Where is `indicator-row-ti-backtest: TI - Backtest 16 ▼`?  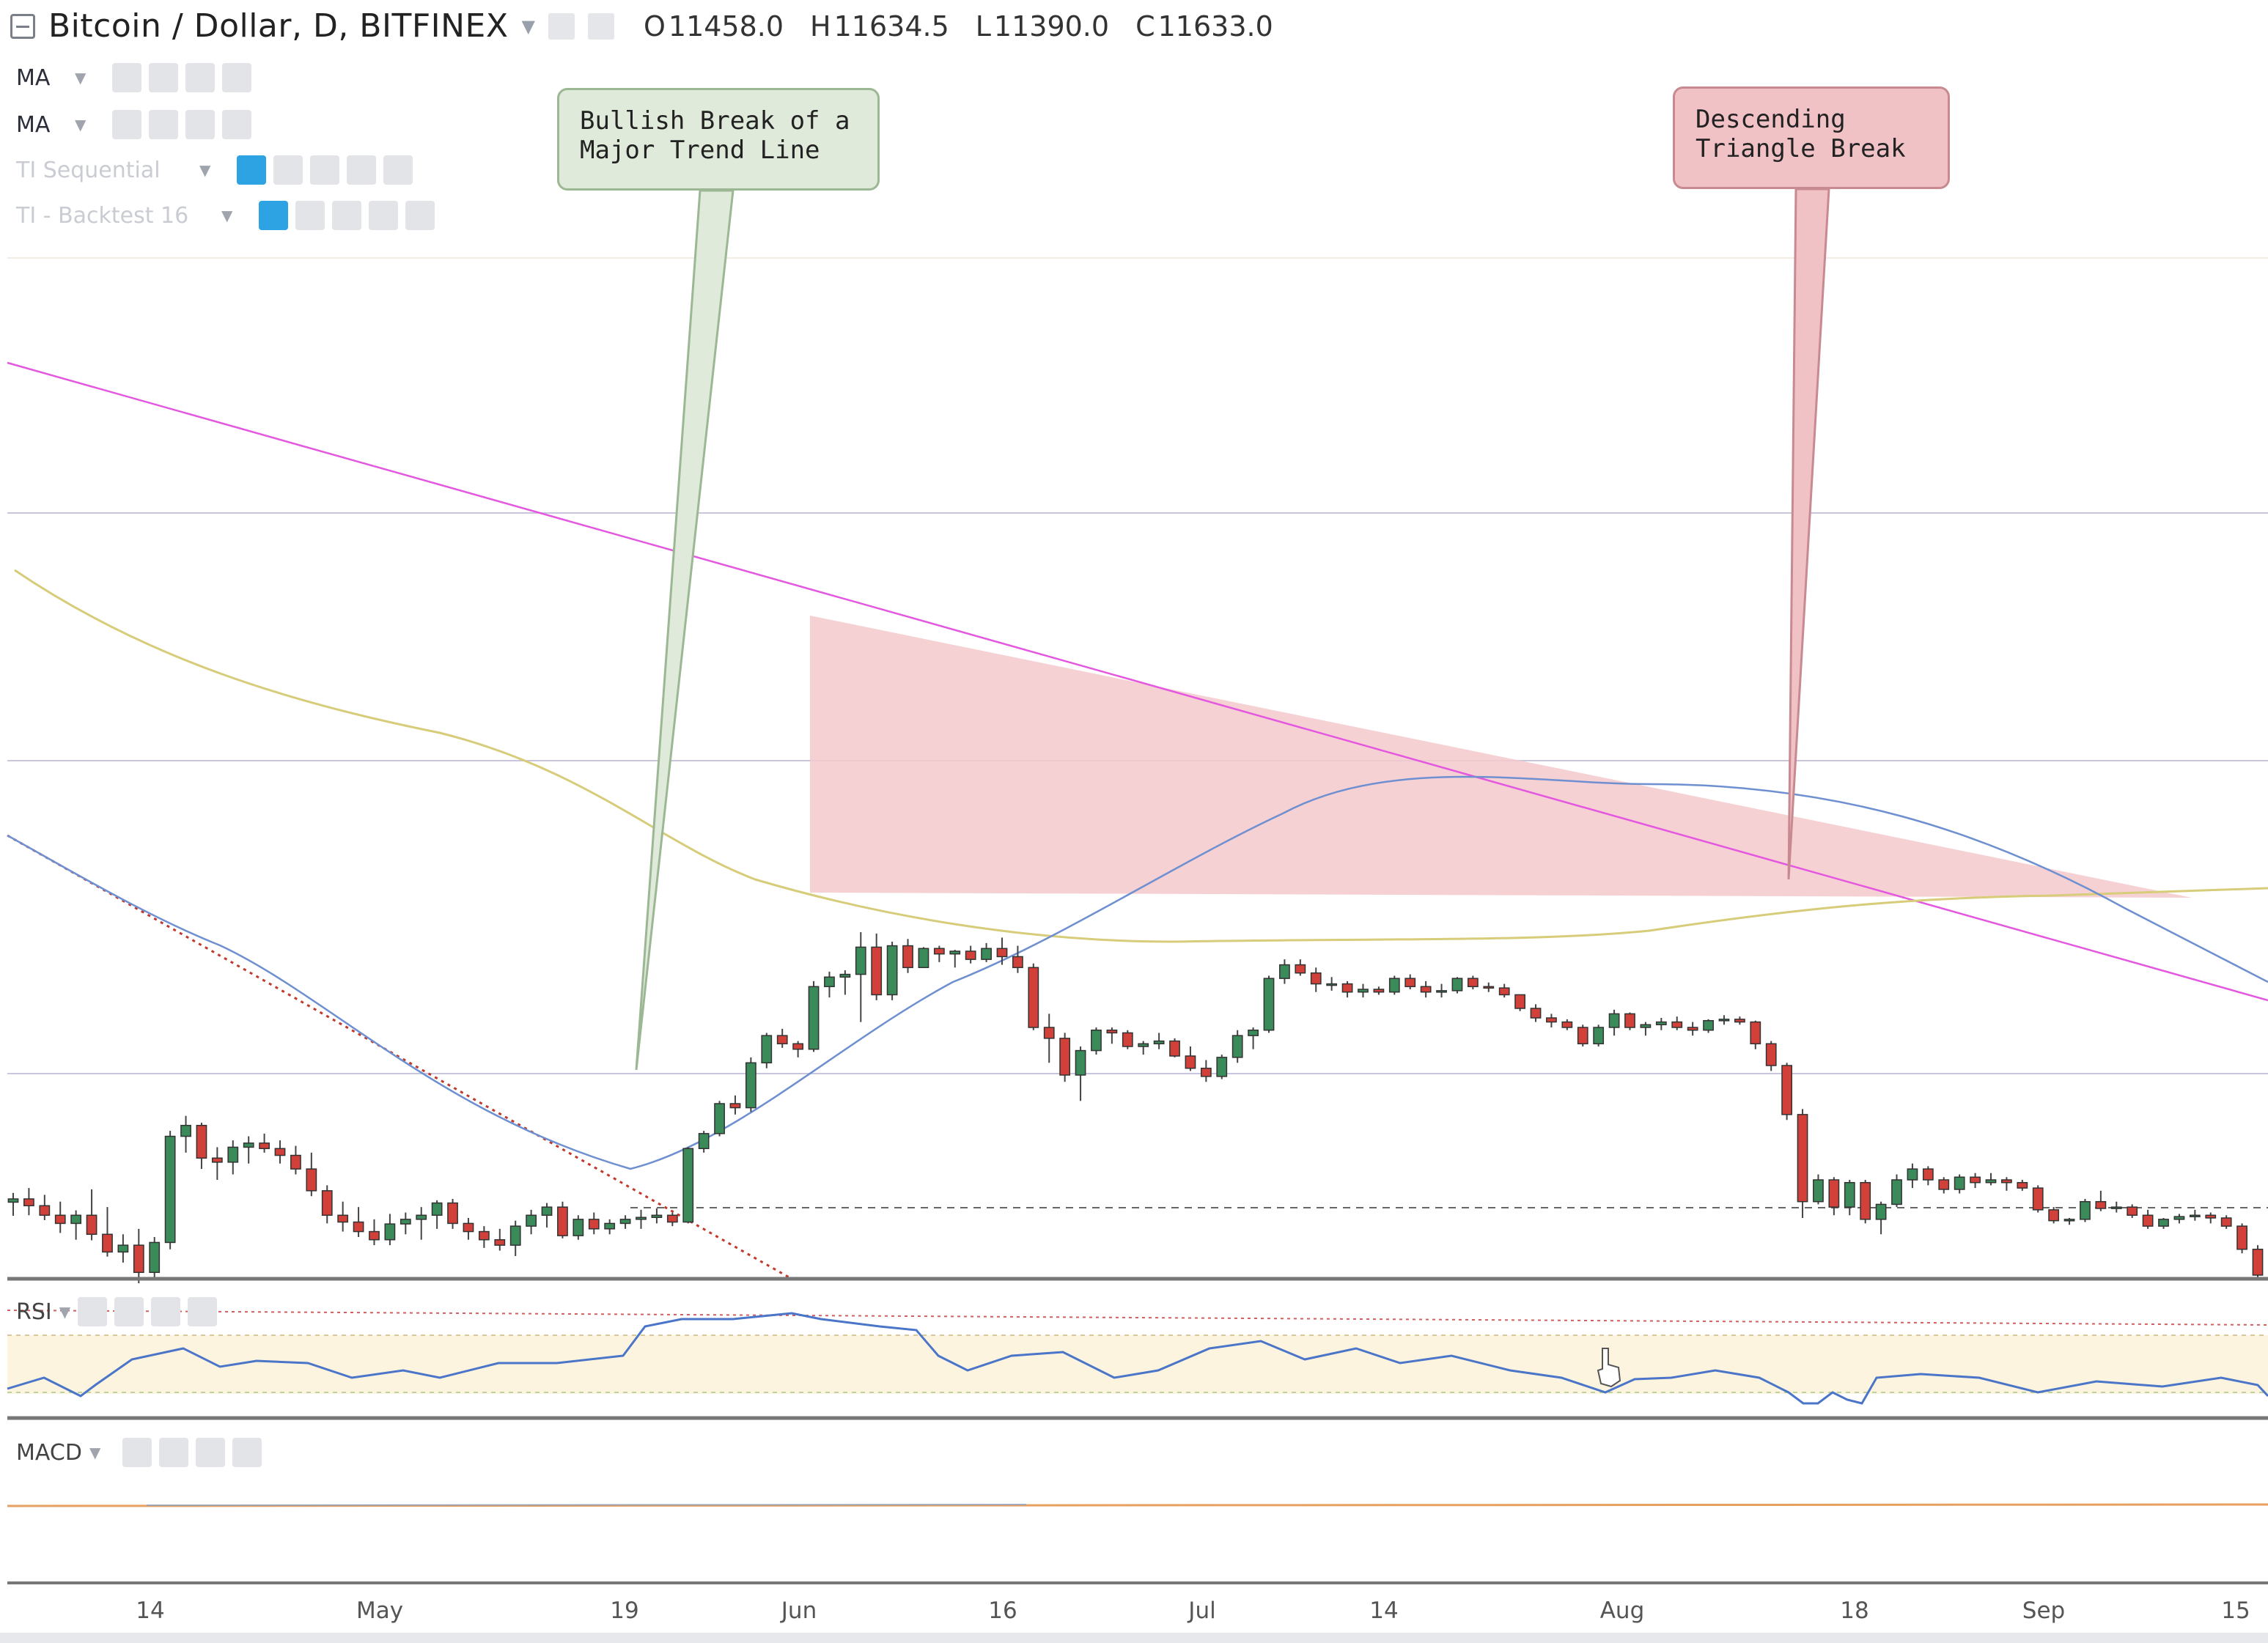 indicator-row-ti-backtest: TI - Backtest 16 ▼ is located at coordinates (225, 215).